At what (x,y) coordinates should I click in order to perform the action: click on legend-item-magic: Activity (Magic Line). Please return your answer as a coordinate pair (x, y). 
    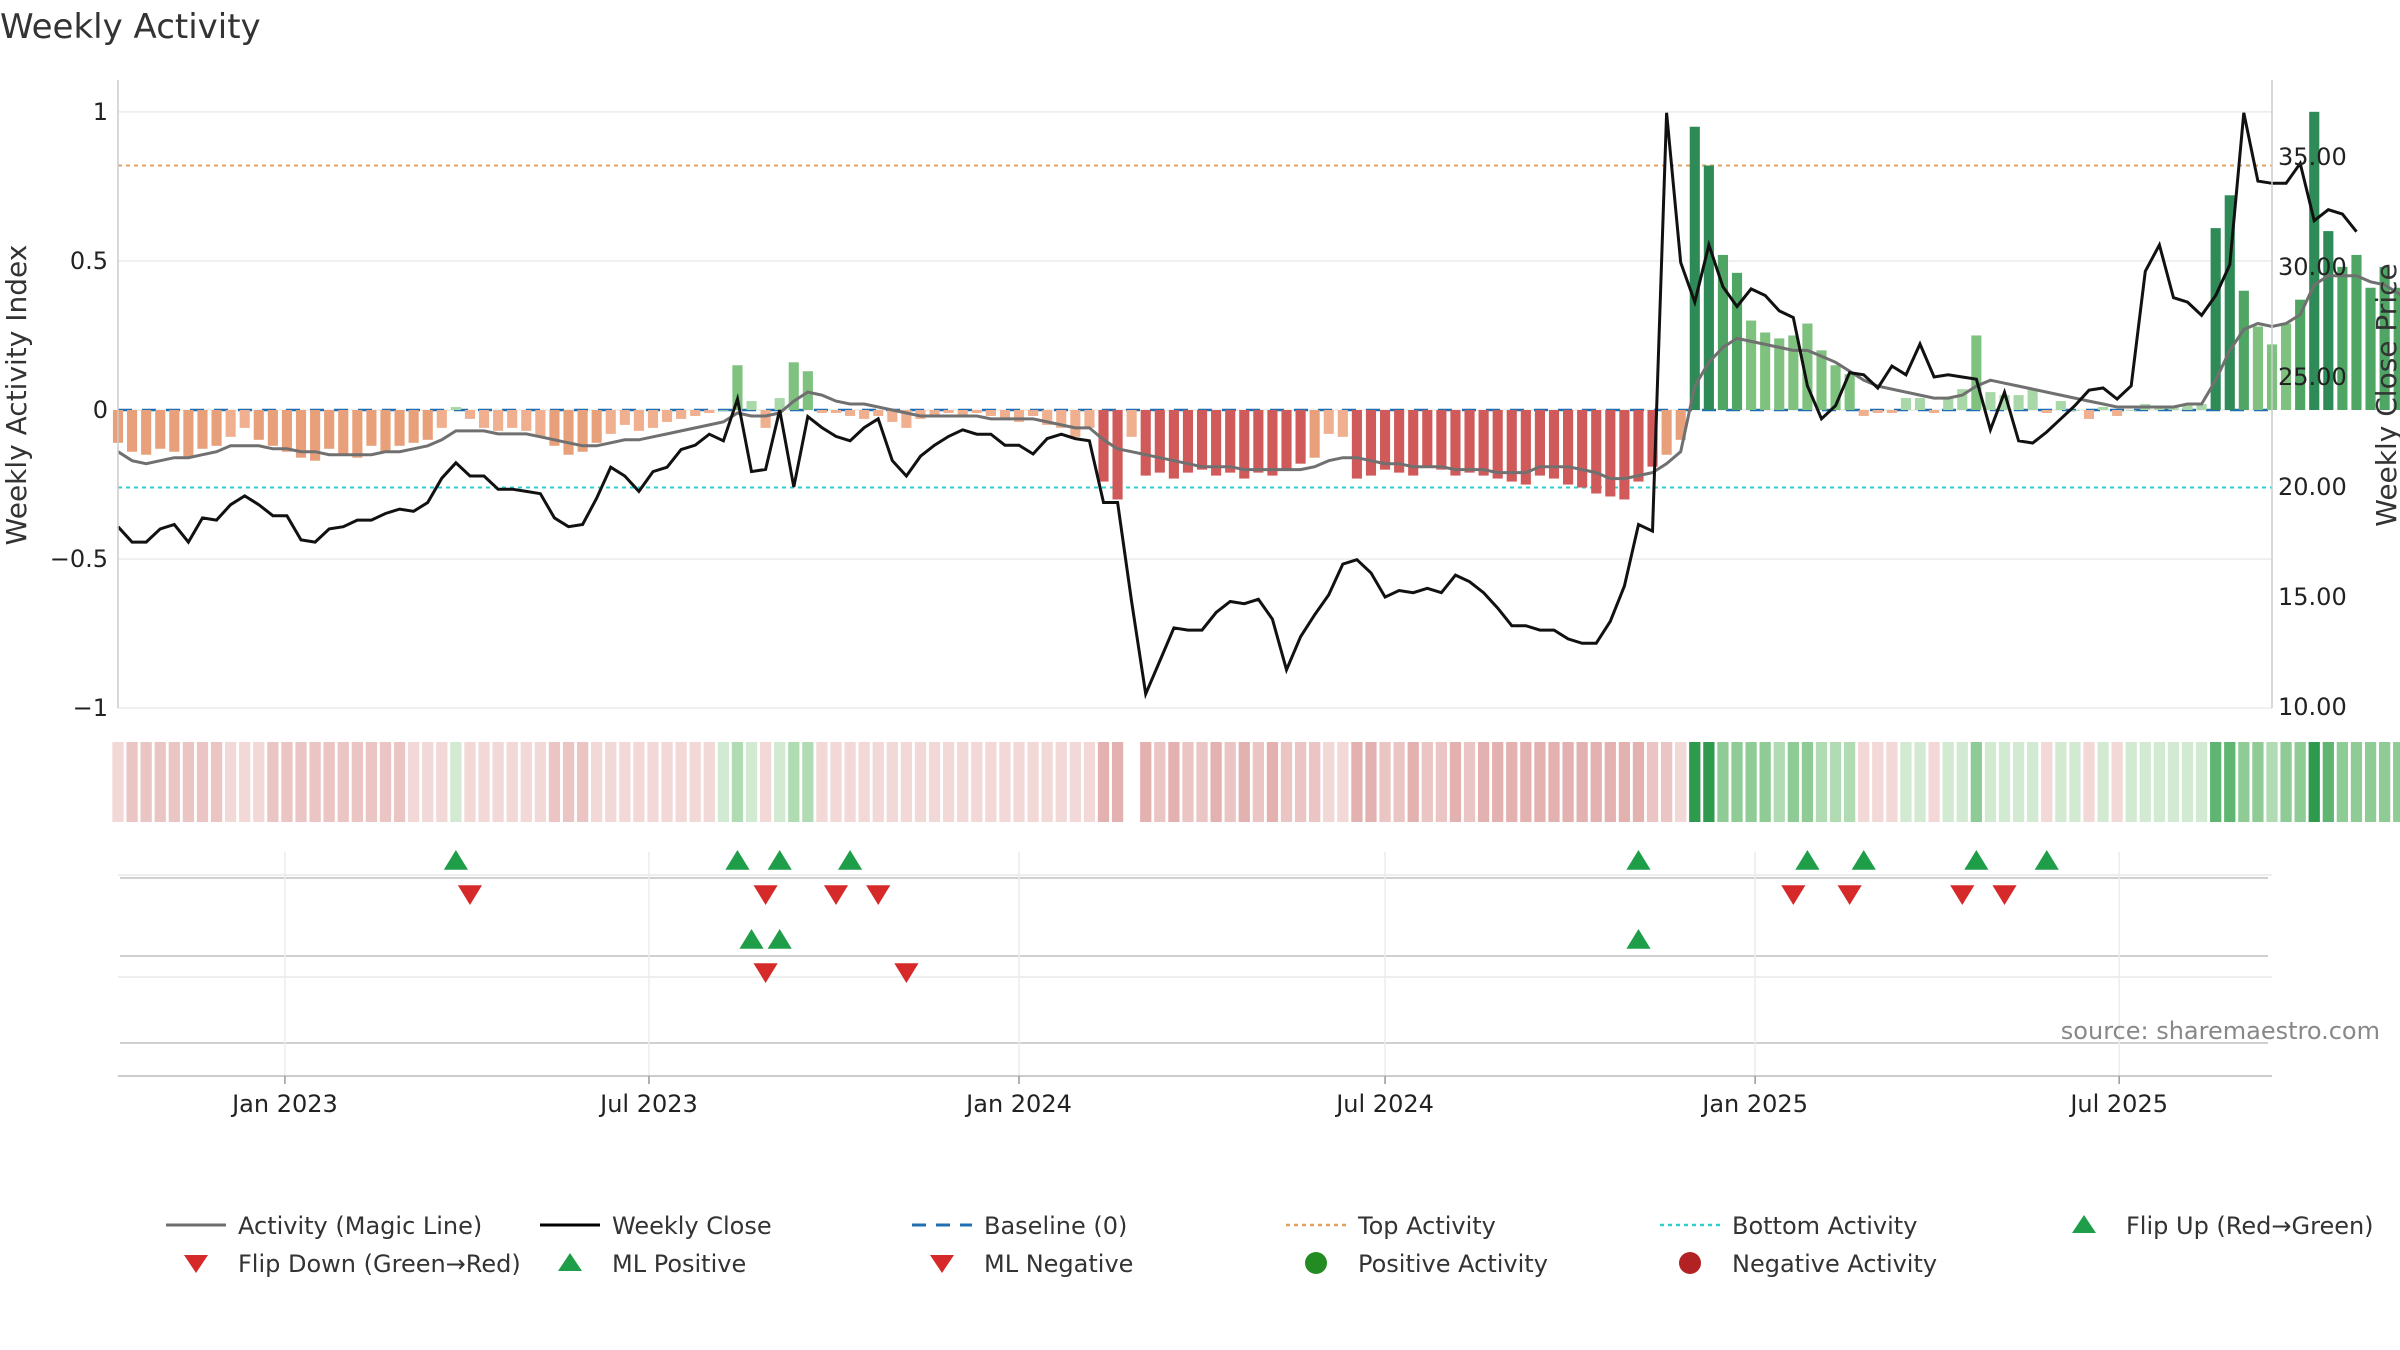
    Looking at the image, I should click on (324, 1226).